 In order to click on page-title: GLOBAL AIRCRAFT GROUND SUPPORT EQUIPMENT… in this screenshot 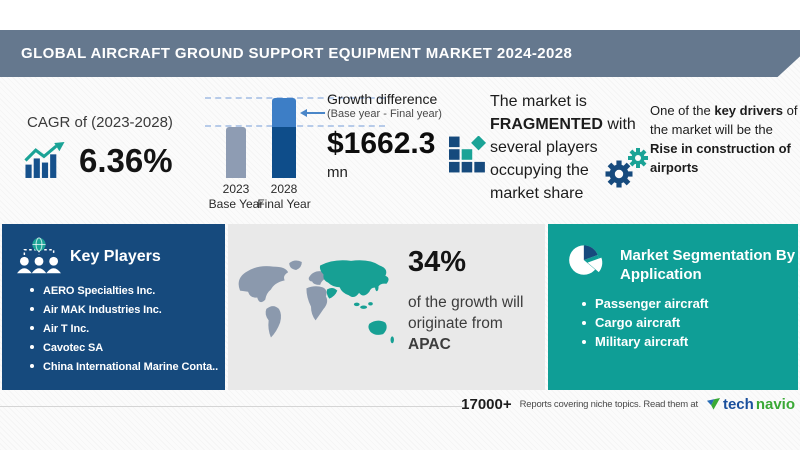, I will do `click(297, 53)`.